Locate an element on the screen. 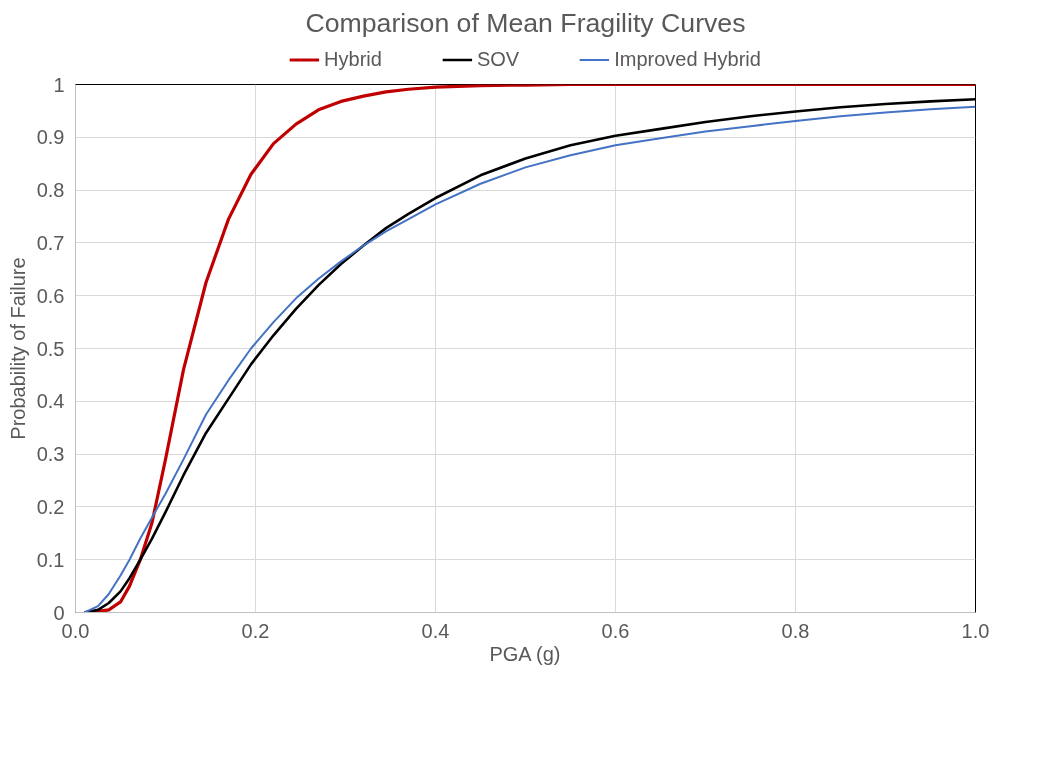  x-axis-title: PGA (g) is located at coordinates (525, 653).